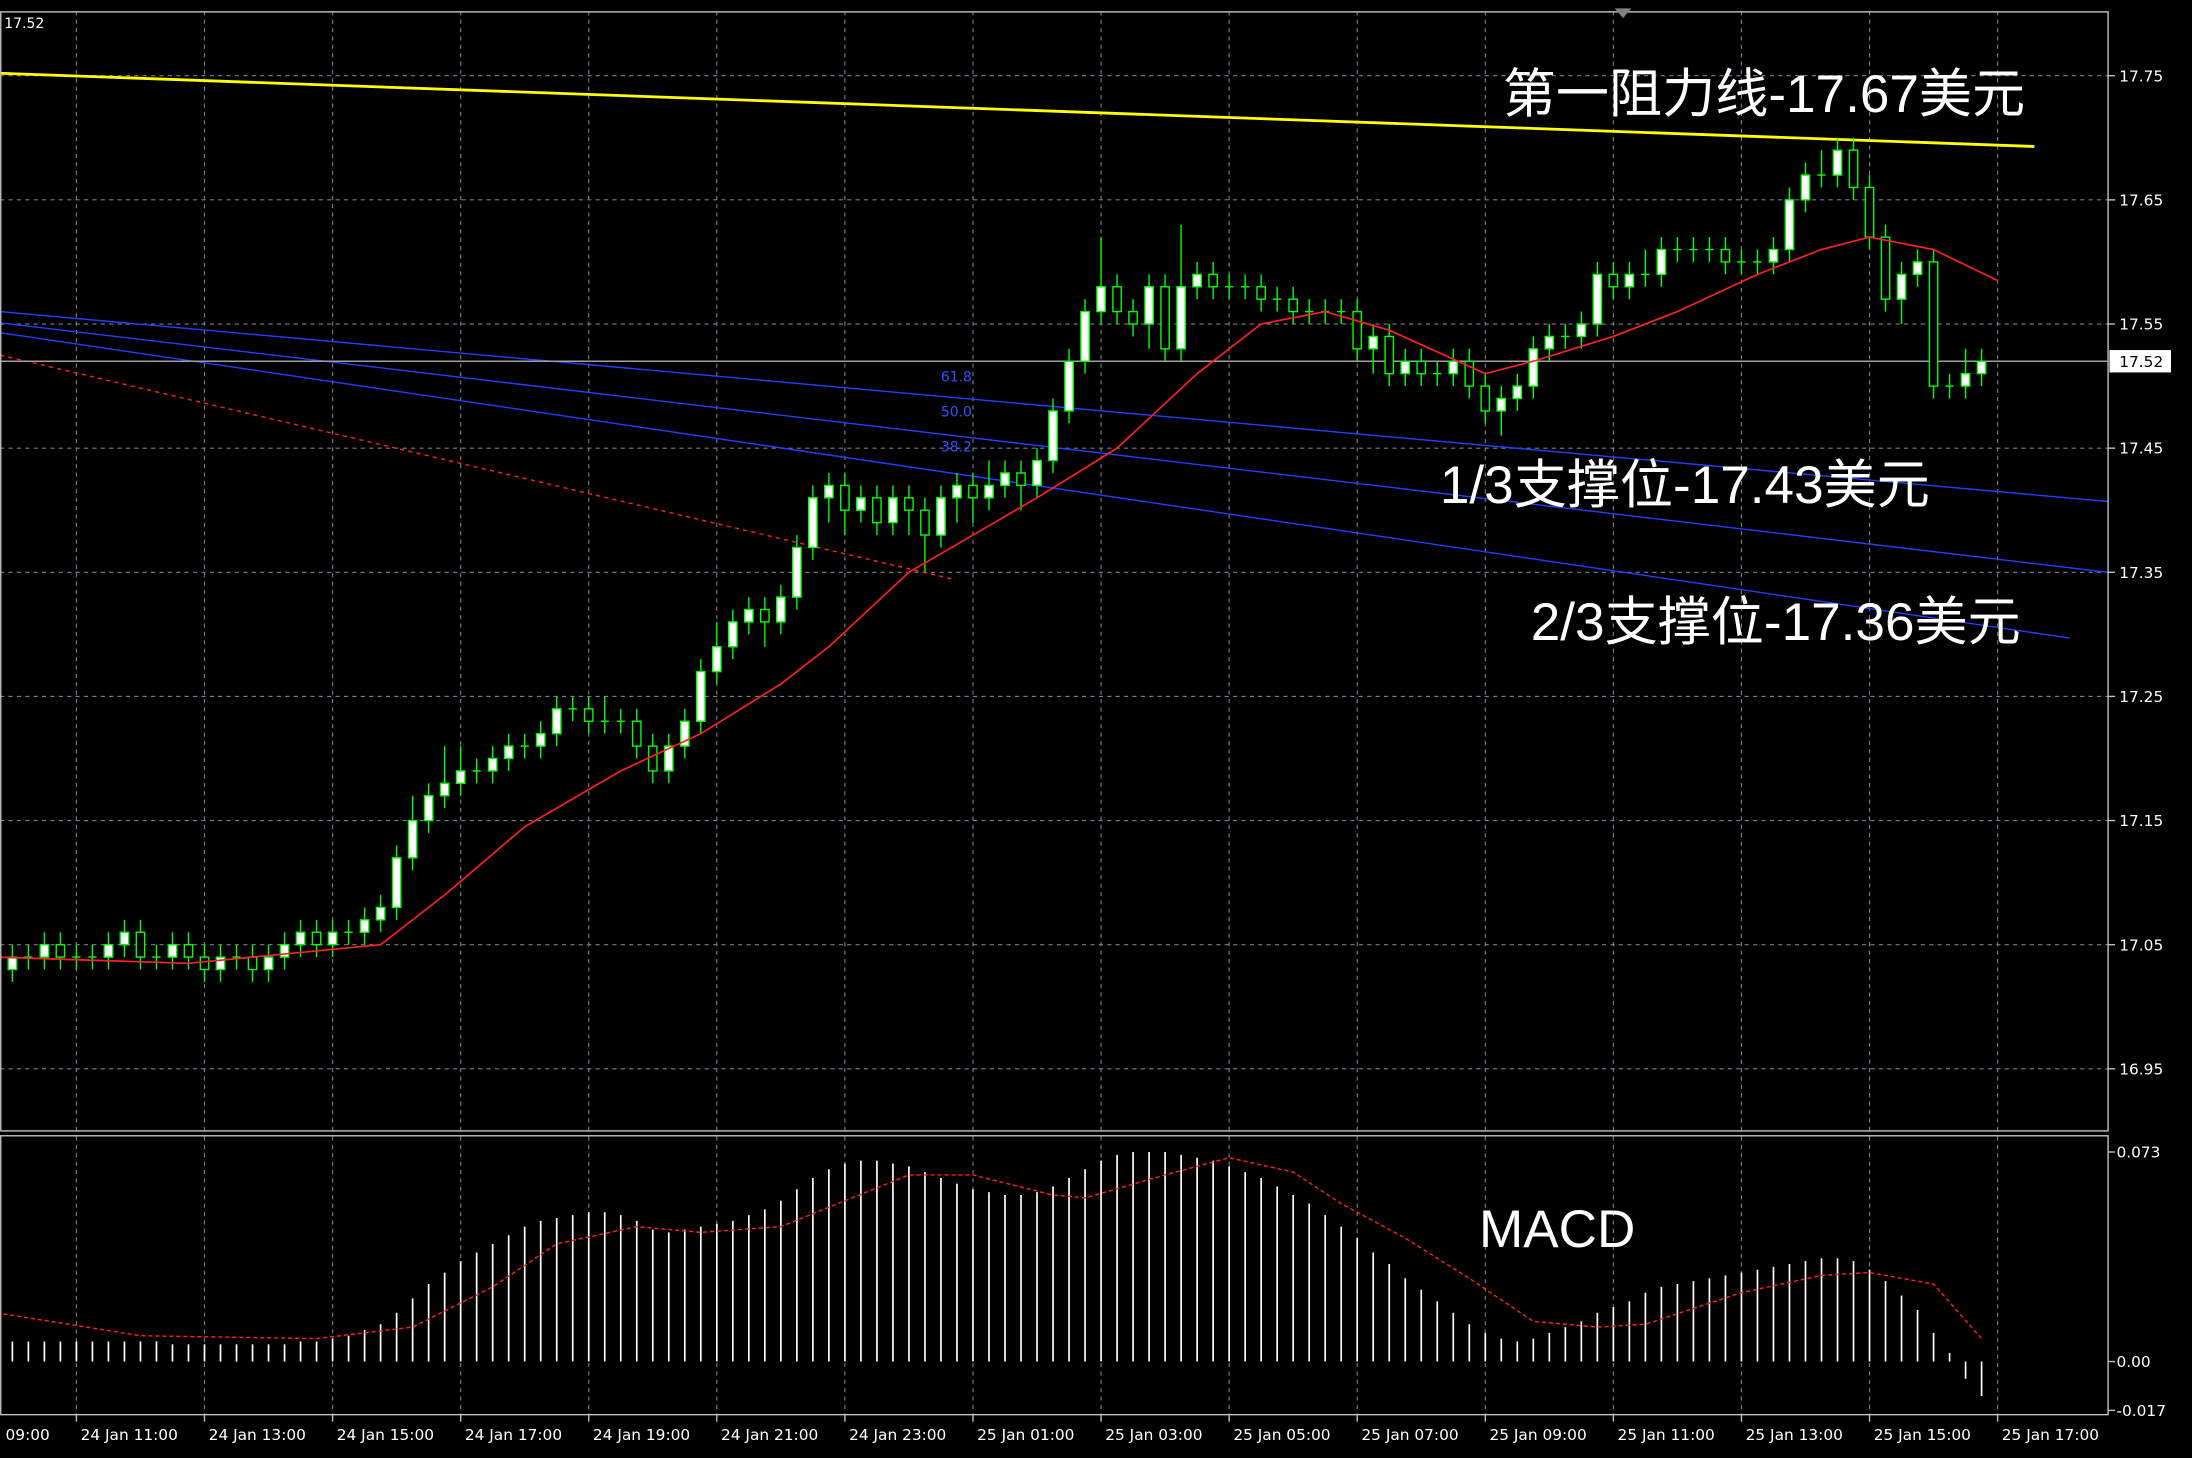 The image size is (2192, 1458). I want to click on price-tag-label: 17.52, so click(2141, 362).